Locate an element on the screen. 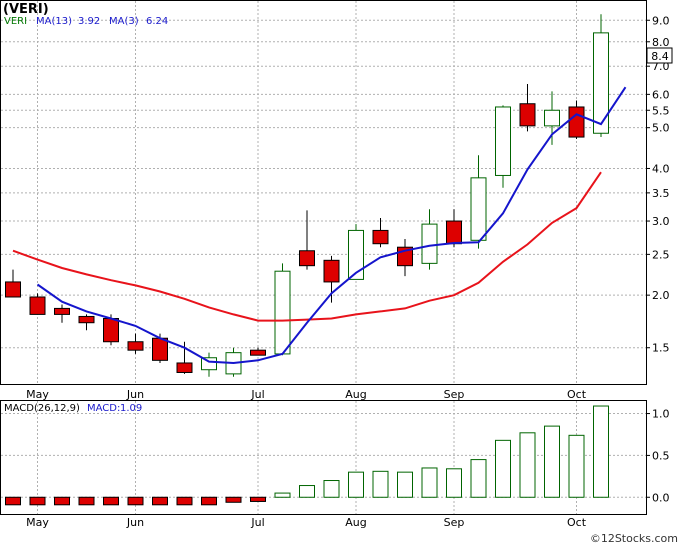 The image size is (680, 550). price-tick-label: 2.0 is located at coordinates (661, 295).